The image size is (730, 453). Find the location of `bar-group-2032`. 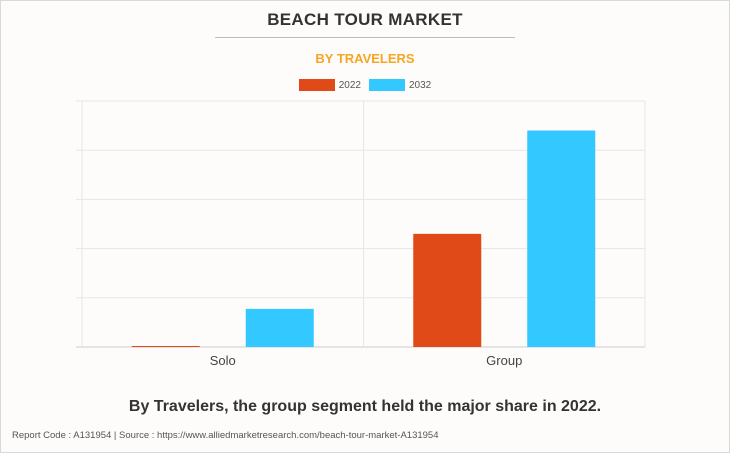

bar-group-2032 is located at coordinates (561, 238).